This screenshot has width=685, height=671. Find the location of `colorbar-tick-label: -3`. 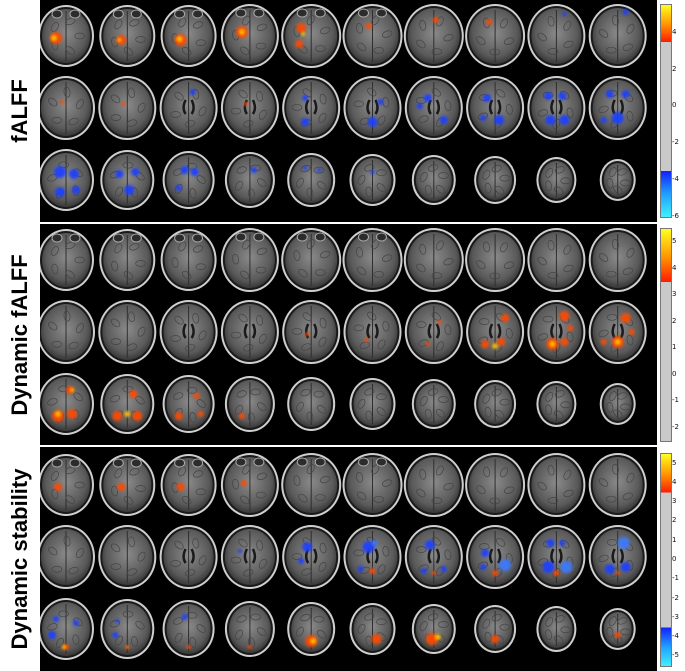

colorbar-tick-label: -3 is located at coordinates (675, 616).